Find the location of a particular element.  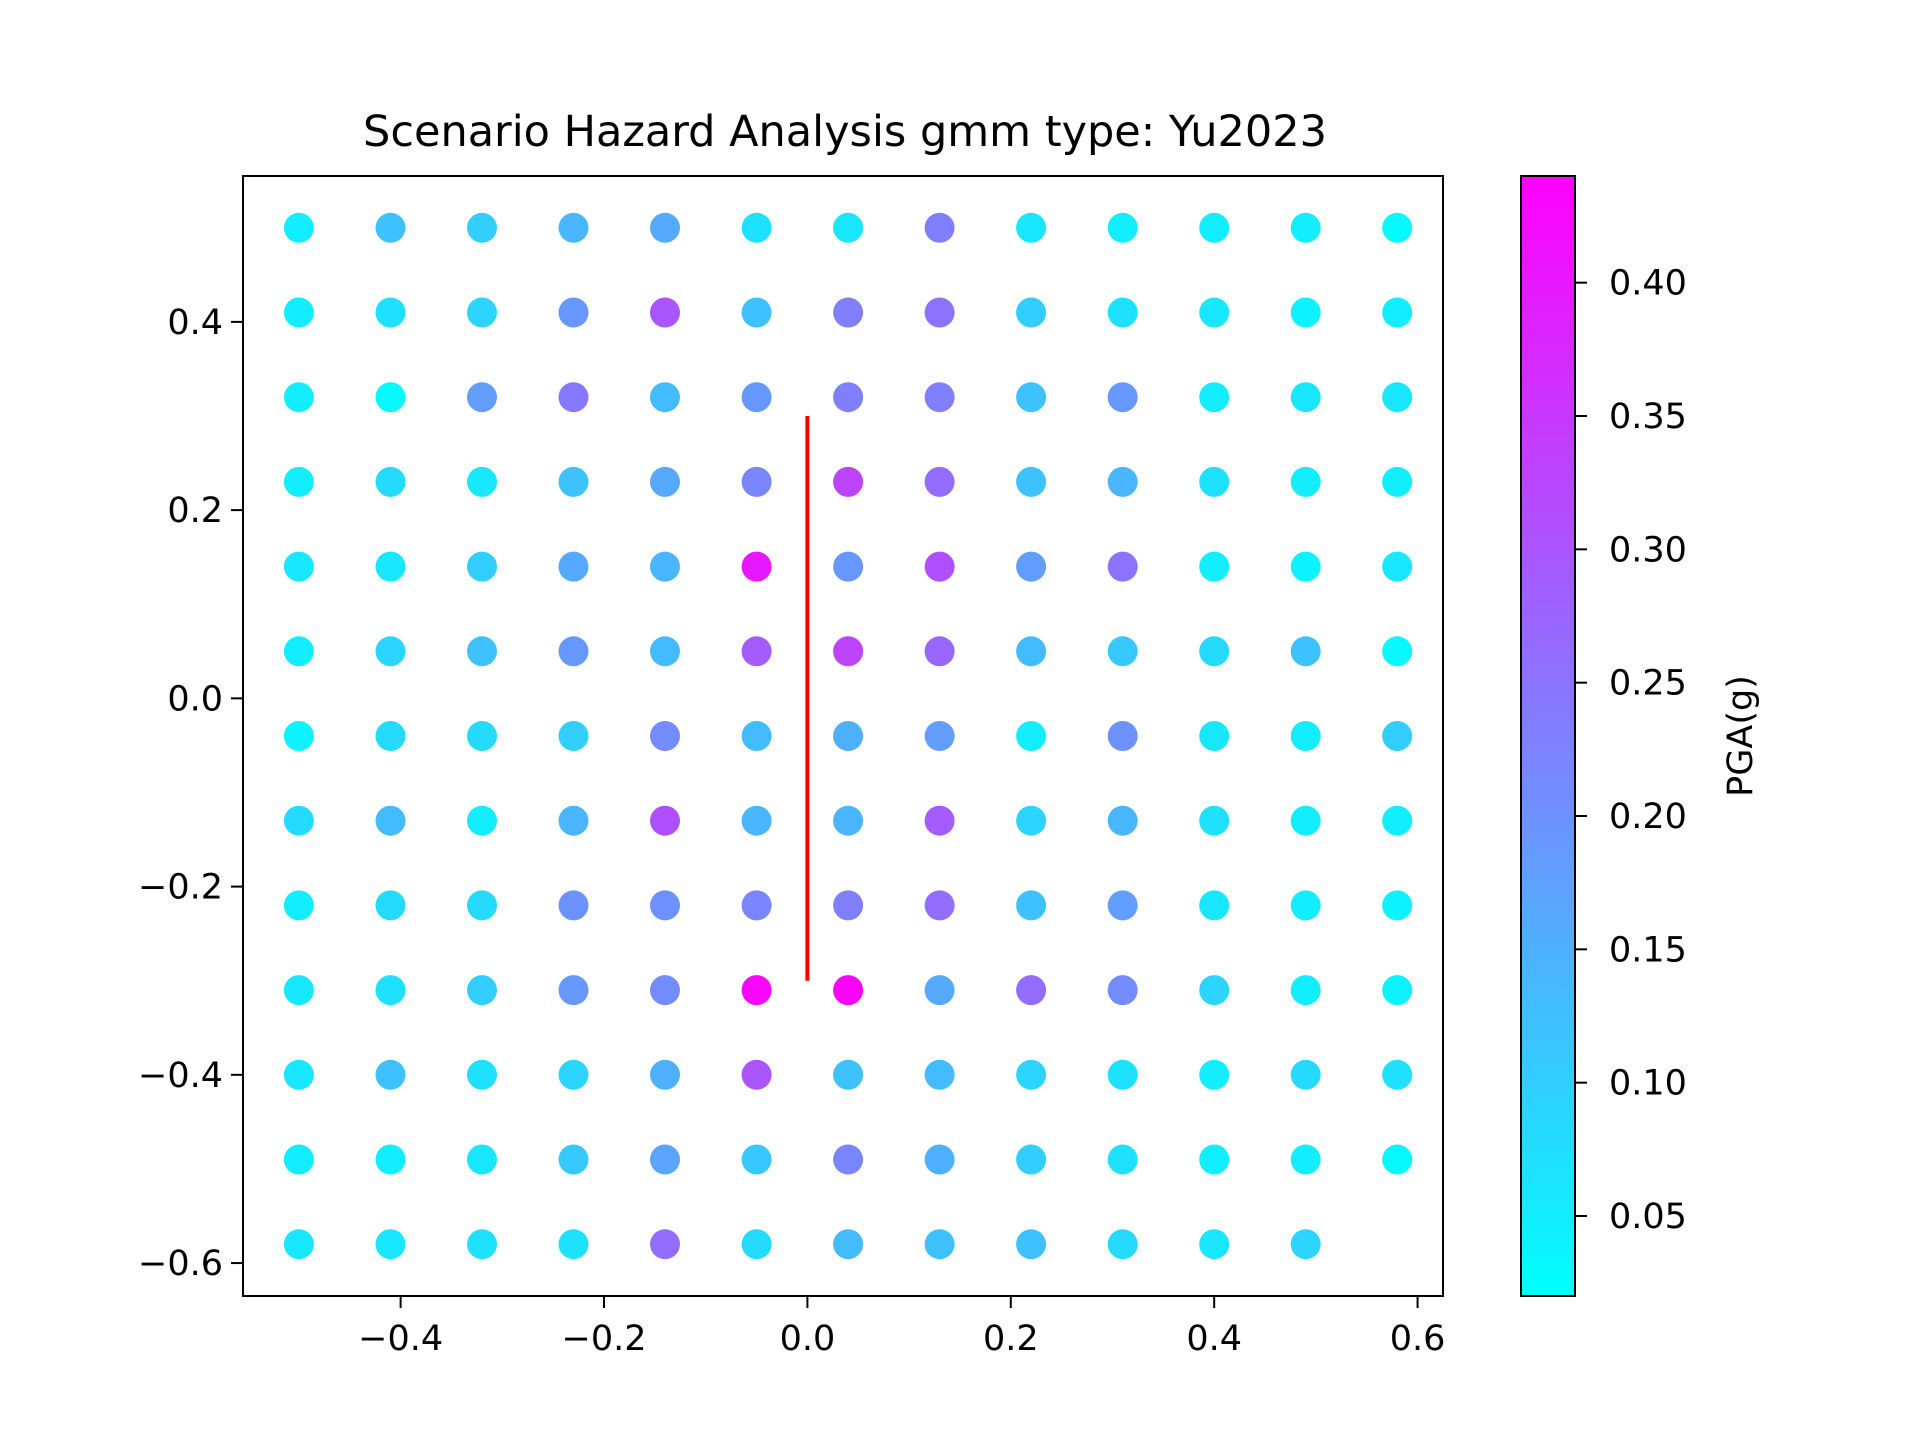

colorbar is located at coordinates (1548, 736).